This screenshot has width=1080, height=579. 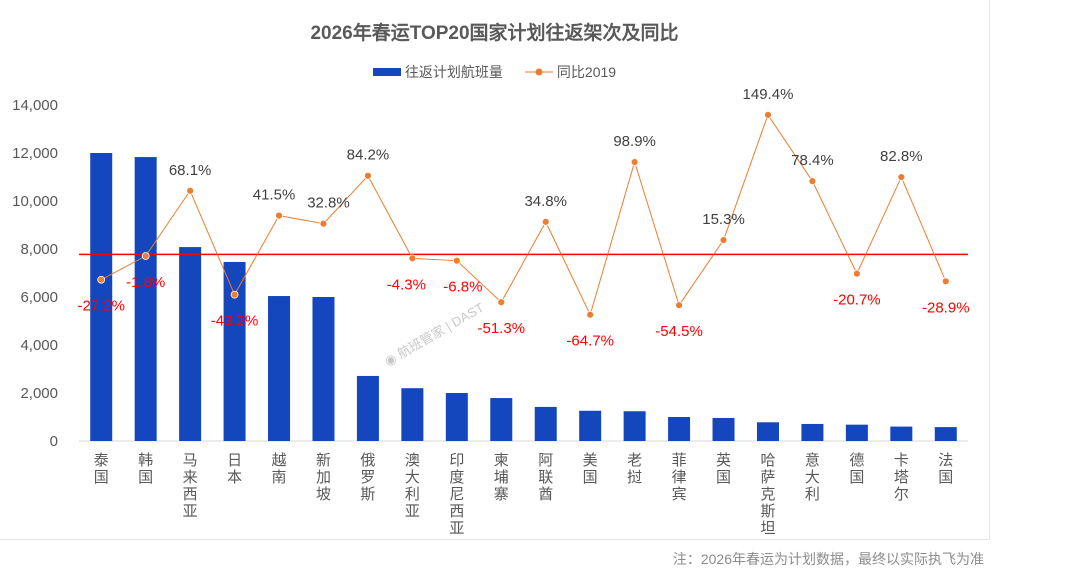 I want to click on legend-line-swatch, so click(x=538, y=72).